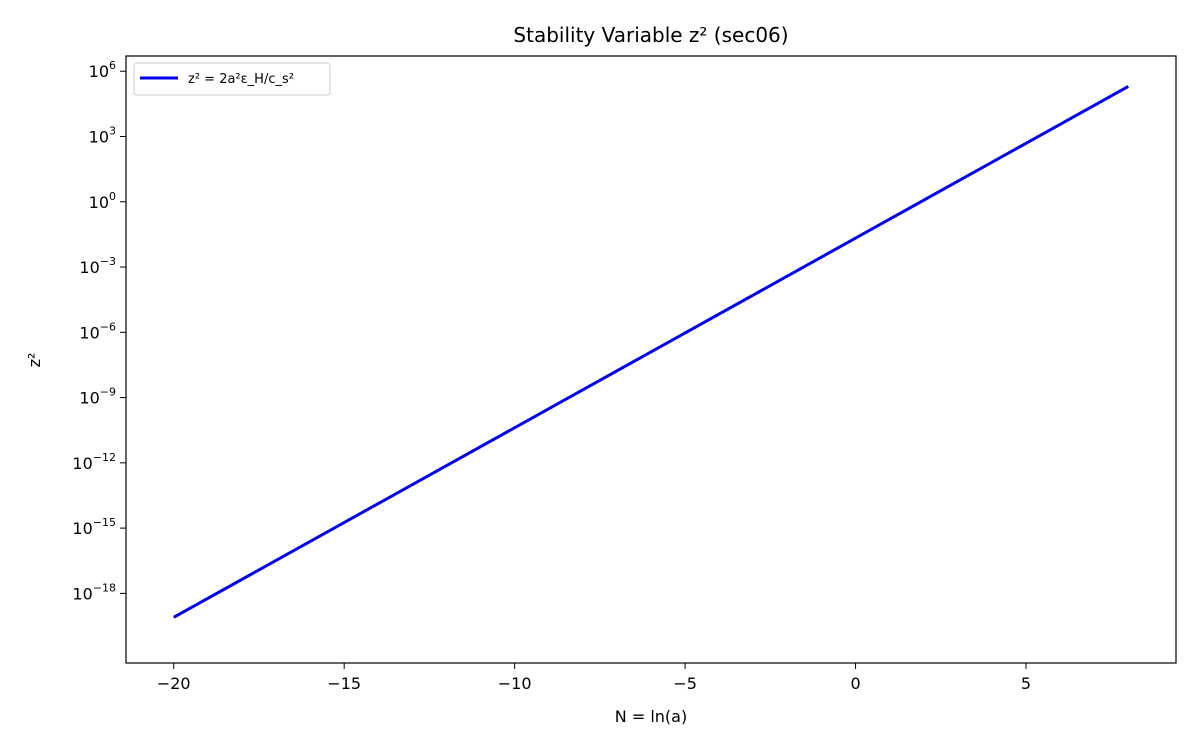 Image resolution: width=1200 pixels, height=750 pixels. Describe the element at coordinates (104, 587) in the screenshot. I see `y-tick-exponent: −18` at that location.